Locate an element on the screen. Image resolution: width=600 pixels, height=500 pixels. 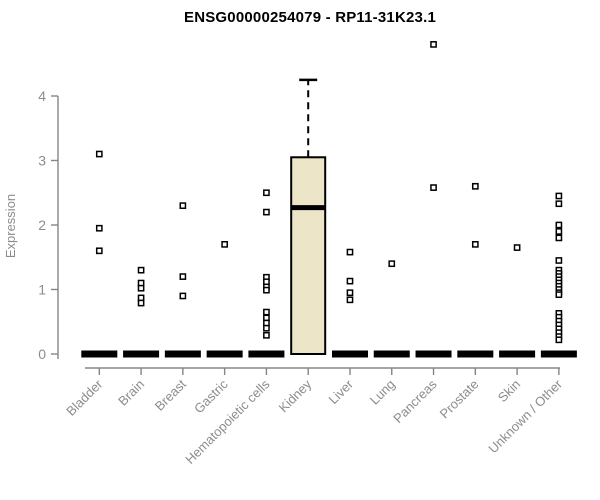
collapsed-box-Pancreas is located at coordinates (433, 354).